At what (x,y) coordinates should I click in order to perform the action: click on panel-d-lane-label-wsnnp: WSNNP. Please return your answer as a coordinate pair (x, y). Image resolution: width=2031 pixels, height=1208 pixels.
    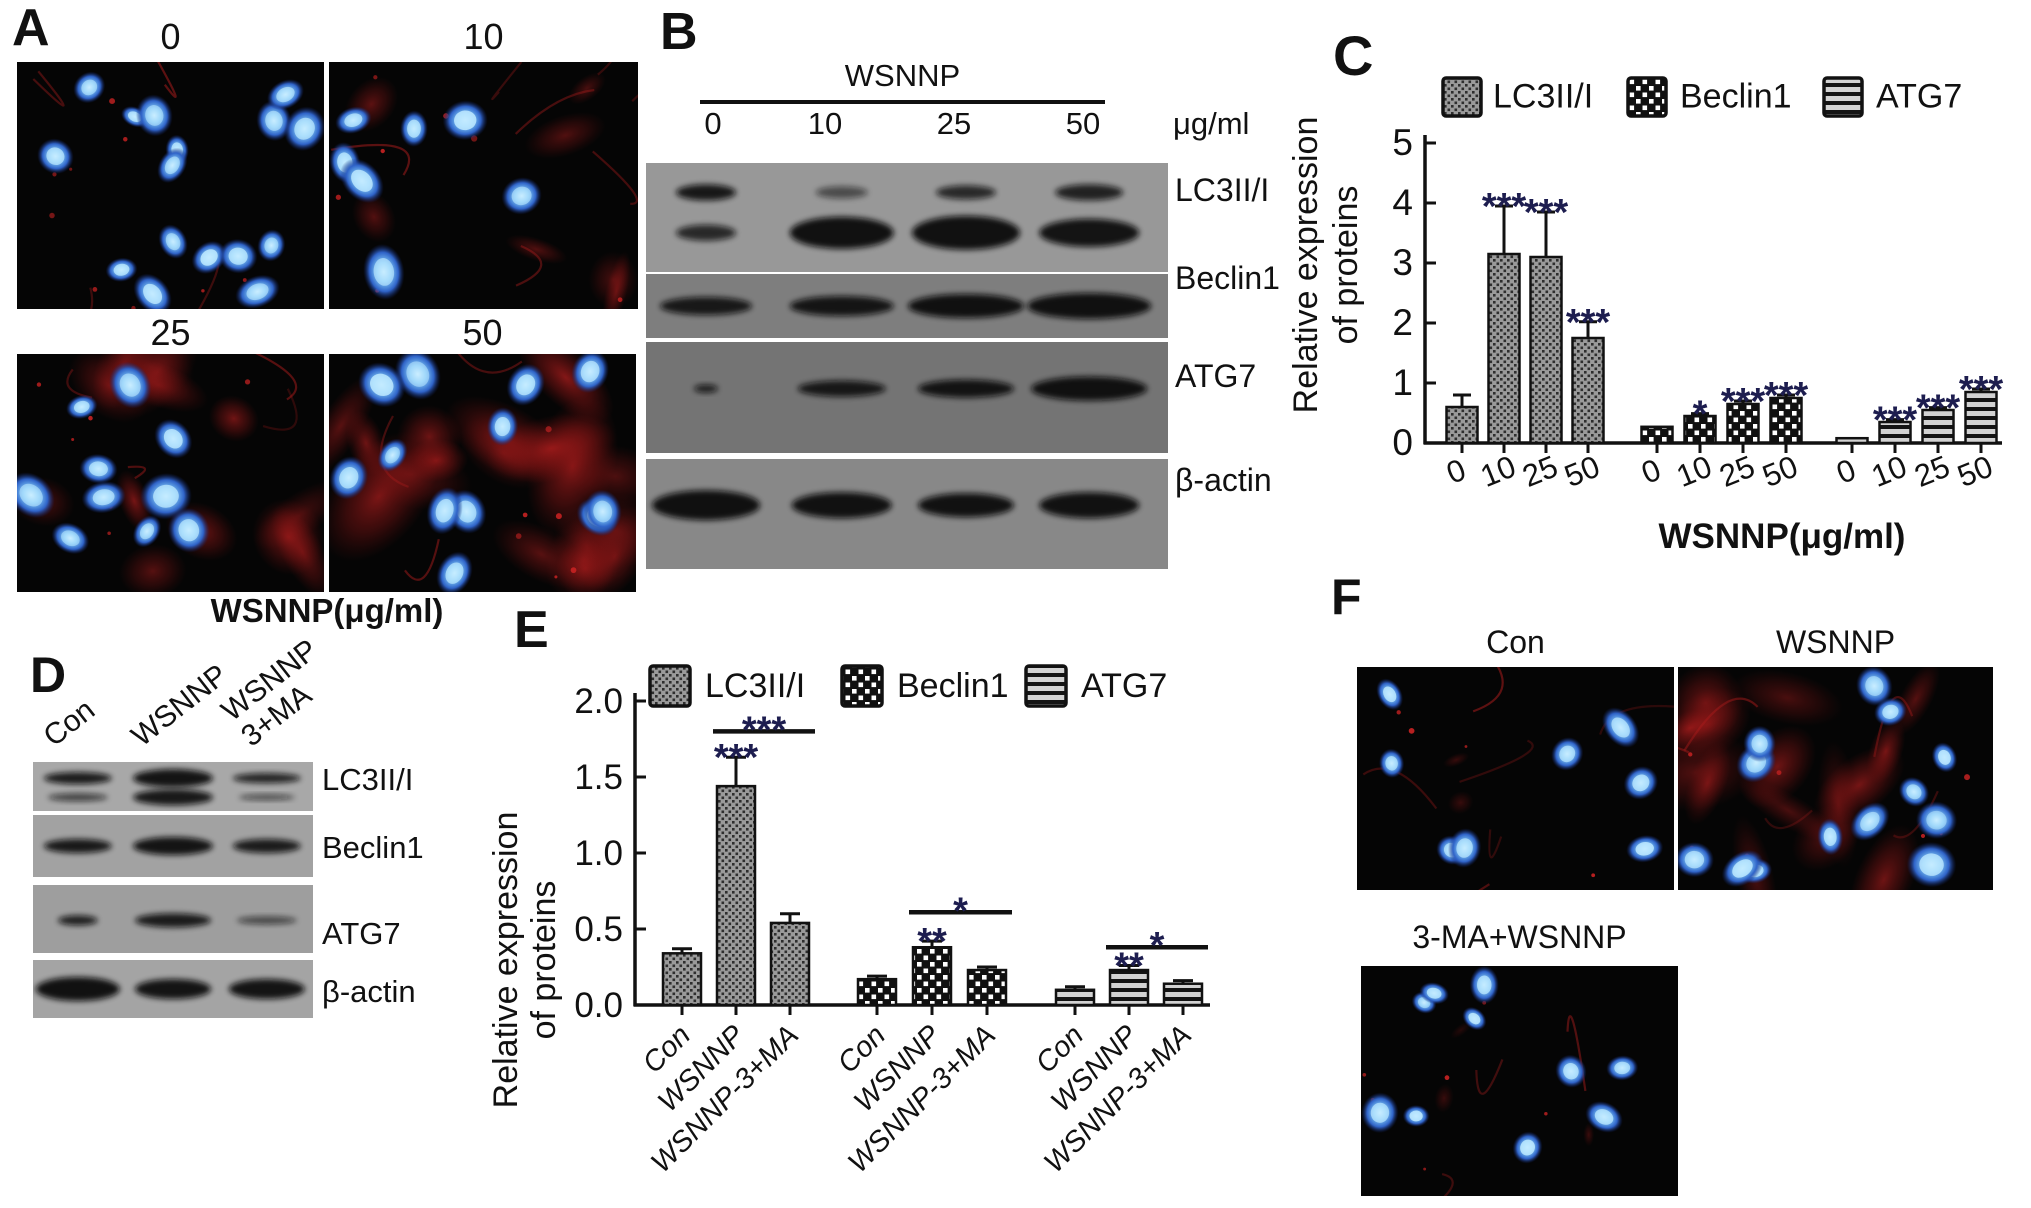
    Looking at the image, I should click on (179, 706).